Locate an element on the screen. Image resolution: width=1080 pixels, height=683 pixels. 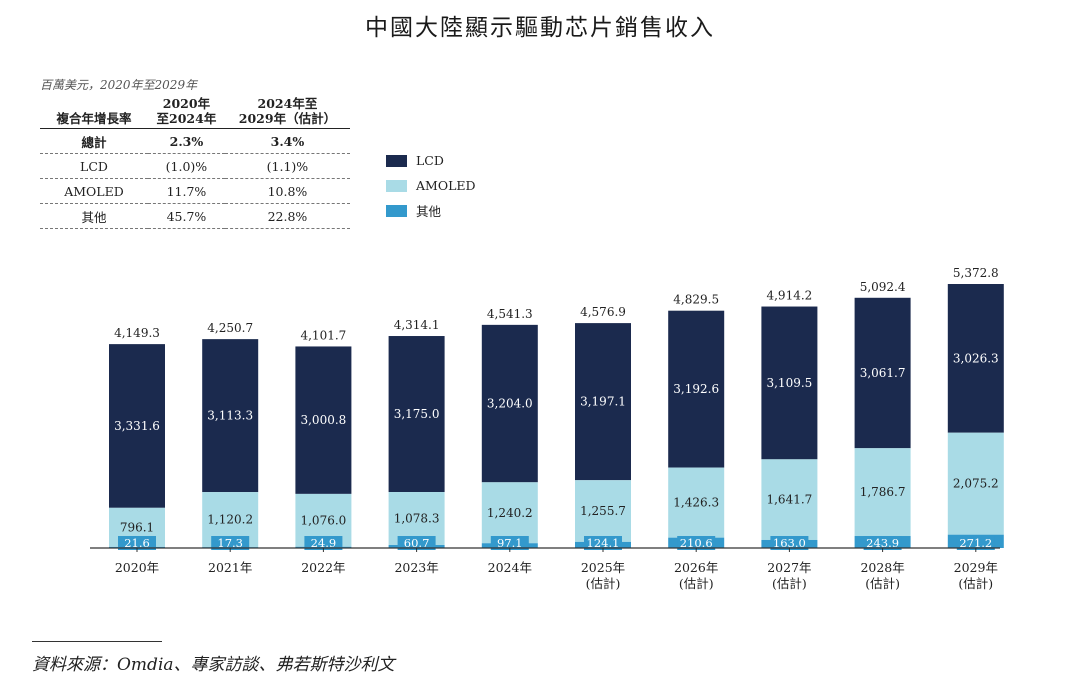
data-label-total: 4,250.7 is located at coordinates (230, 328).